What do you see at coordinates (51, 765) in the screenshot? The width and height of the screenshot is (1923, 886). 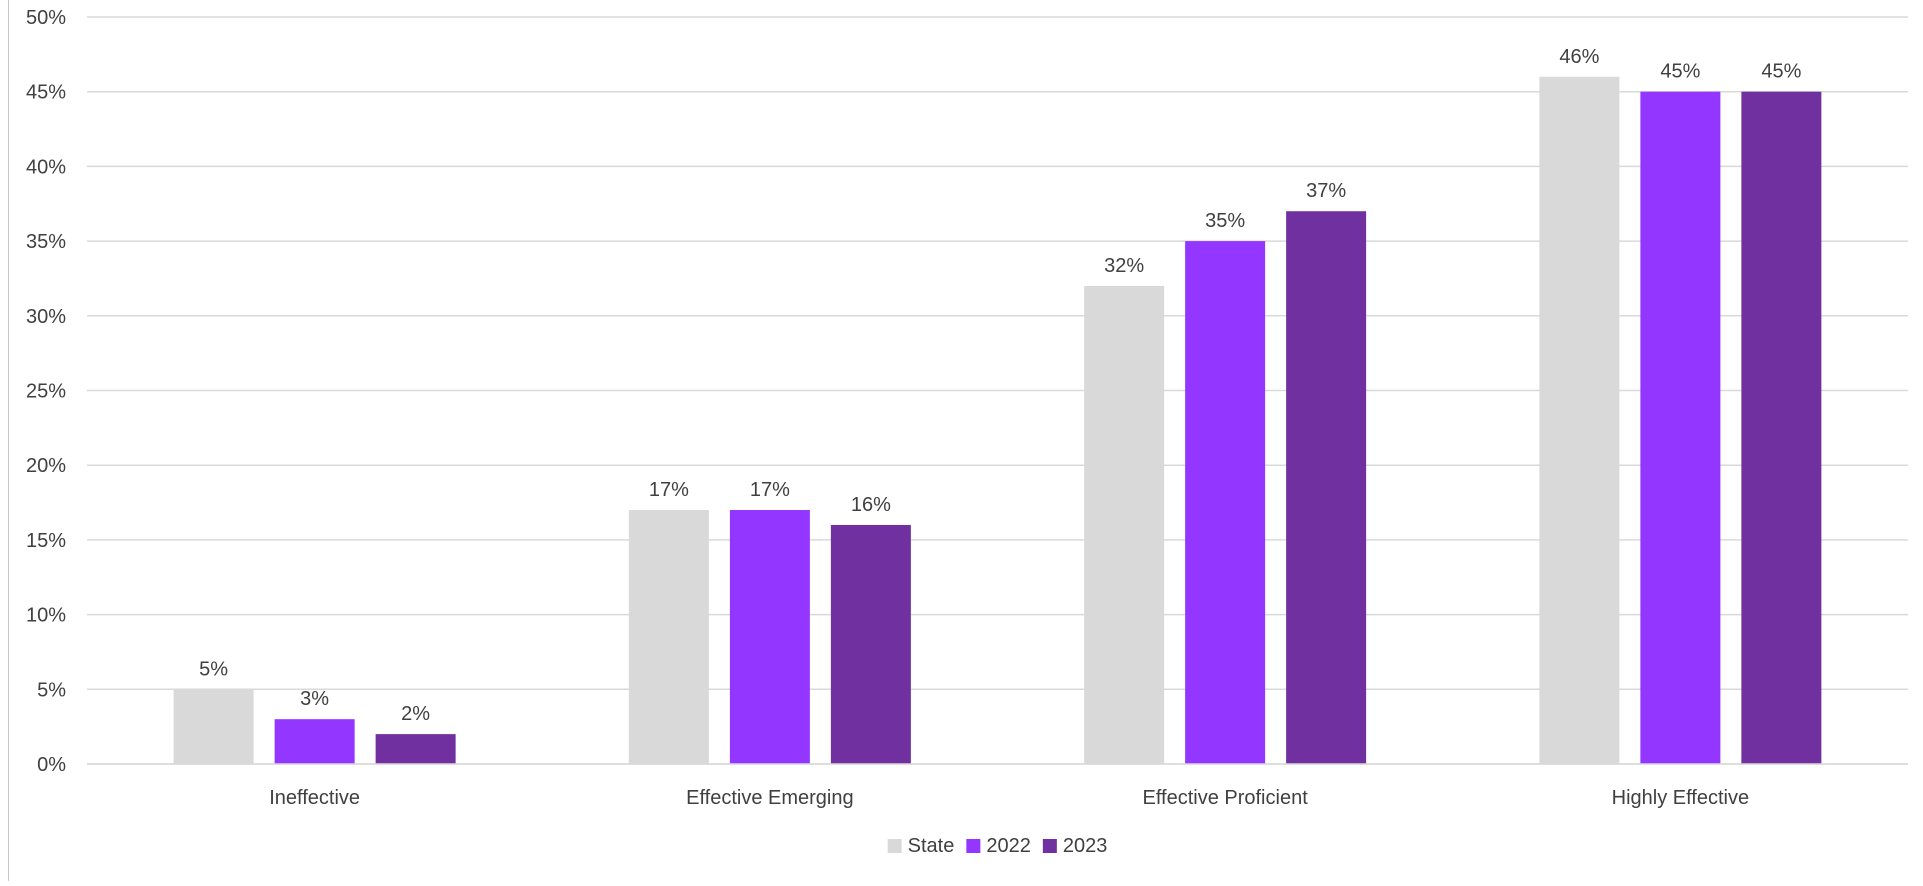 I see `y-tick-label: 0%` at bounding box center [51, 765].